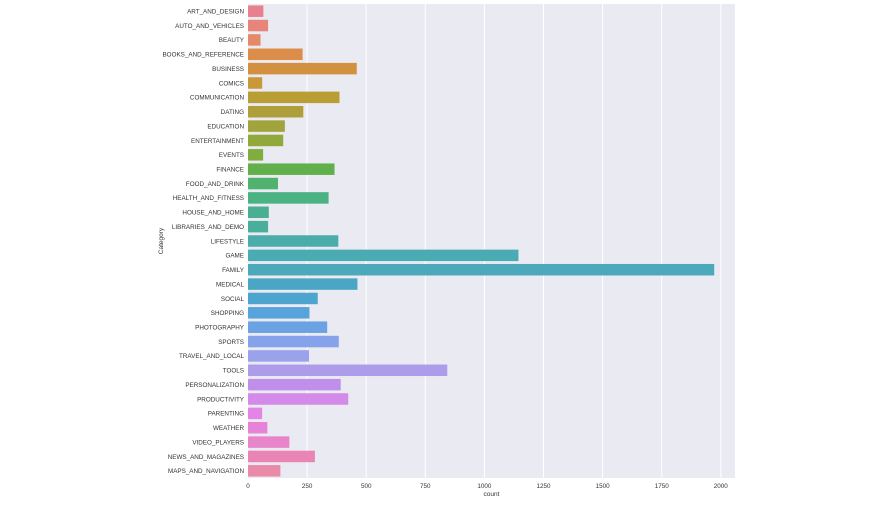 The width and height of the screenshot is (895, 505). What do you see at coordinates (230, 284) in the screenshot?
I see `category-tick-label: MEDICAL` at bounding box center [230, 284].